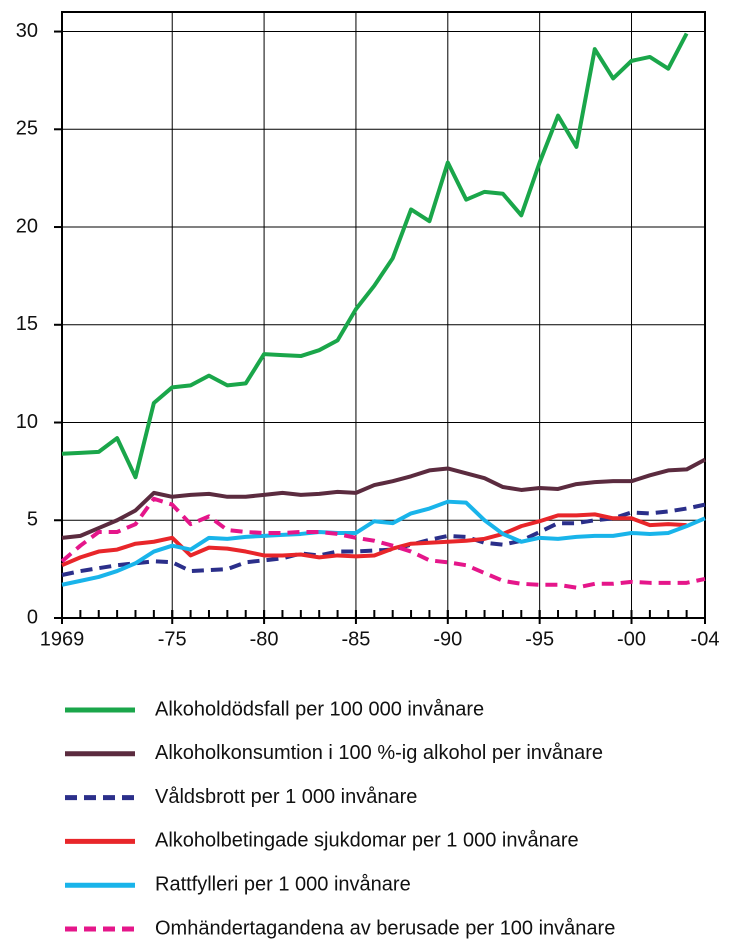 This screenshot has width=740, height=946. I want to click on x-tick-label: 1969, so click(62, 639).